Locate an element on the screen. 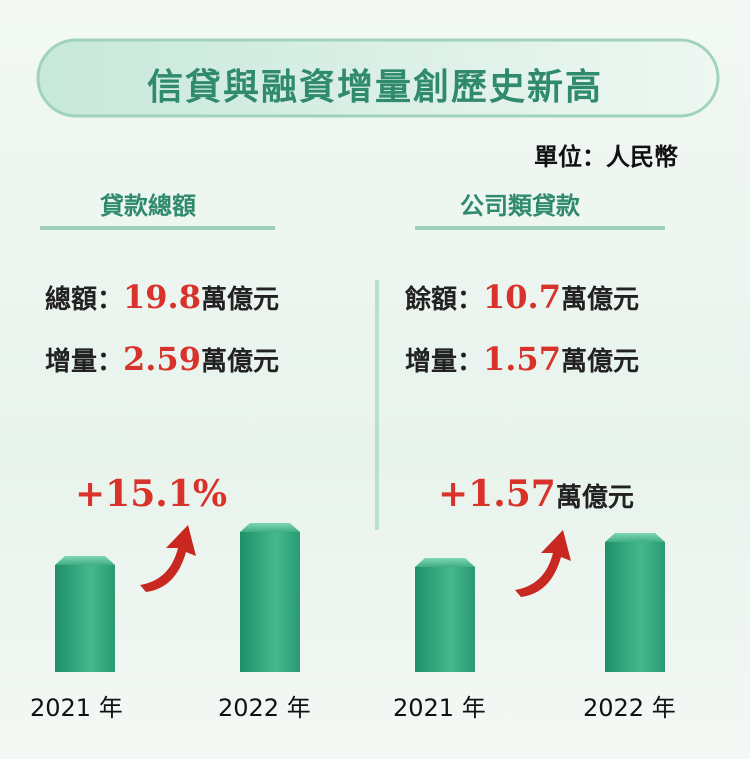  growth-value: +15.1% is located at coordinates (151, 494).